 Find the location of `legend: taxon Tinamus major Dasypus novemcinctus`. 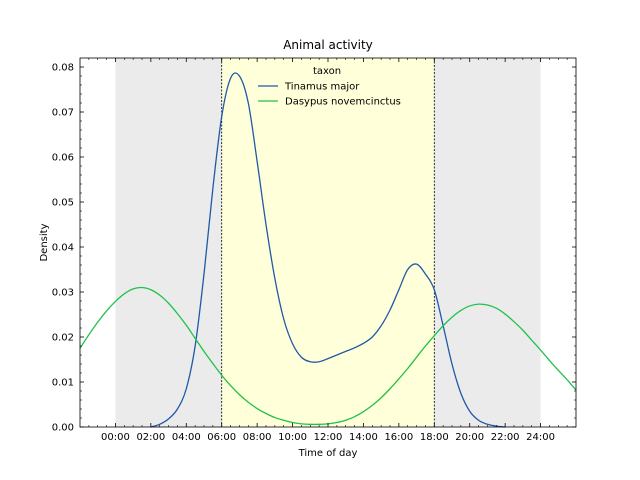

legend: taxon Tinamus major Dasypus novemcinctus is located at coordinates (329, 87).